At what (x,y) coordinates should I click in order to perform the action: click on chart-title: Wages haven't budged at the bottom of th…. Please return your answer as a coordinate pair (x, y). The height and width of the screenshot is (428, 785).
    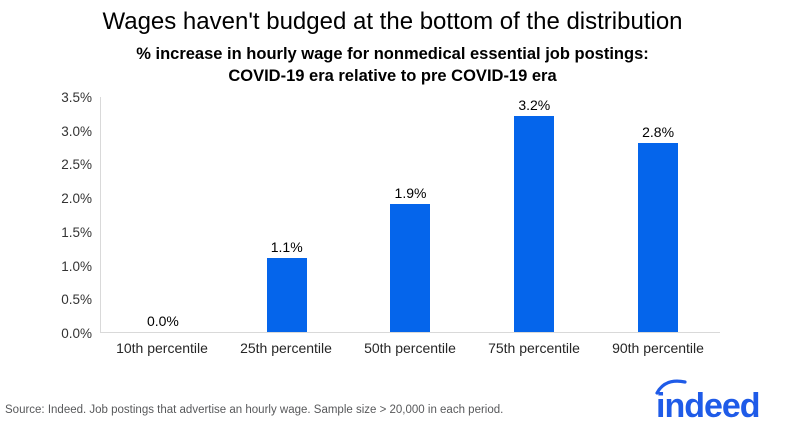
    Looking at the image, I should click on (392, 21).